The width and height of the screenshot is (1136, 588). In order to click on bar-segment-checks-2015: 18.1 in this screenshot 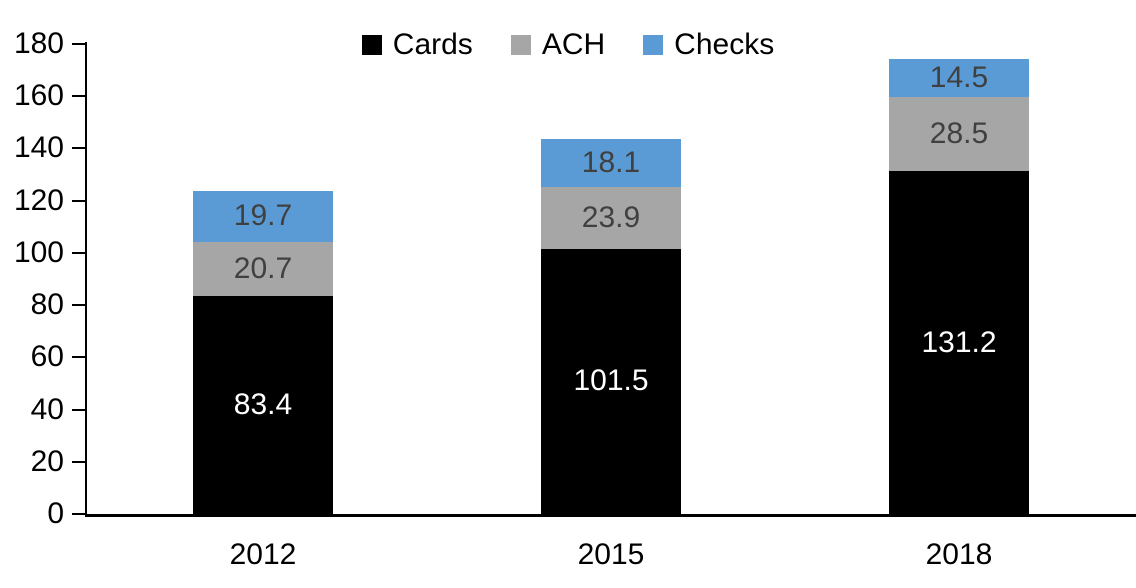, I will do `click(611, 163)`.